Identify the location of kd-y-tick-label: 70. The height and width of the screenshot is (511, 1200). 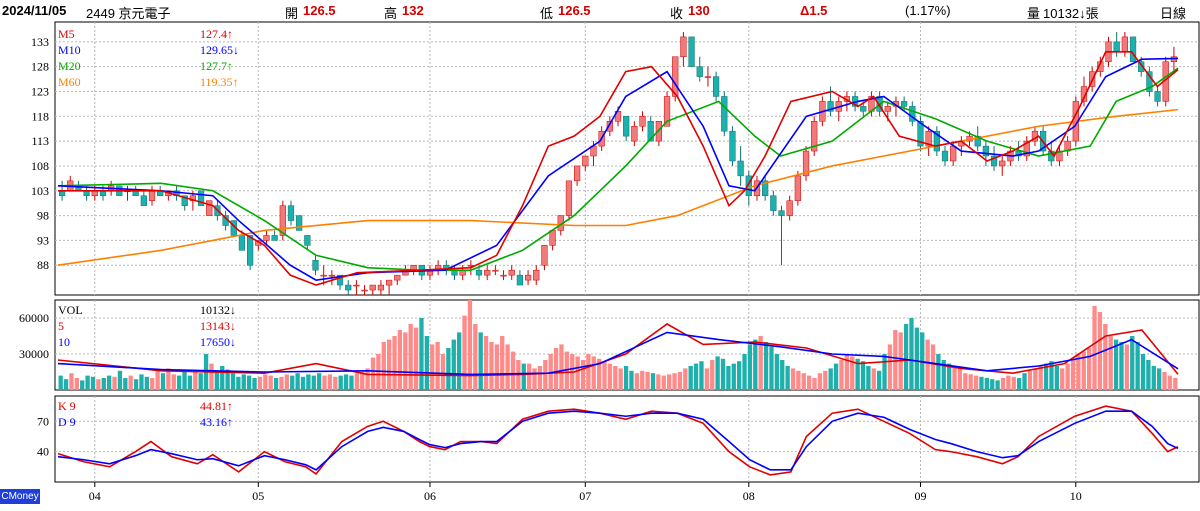
(43, 421).